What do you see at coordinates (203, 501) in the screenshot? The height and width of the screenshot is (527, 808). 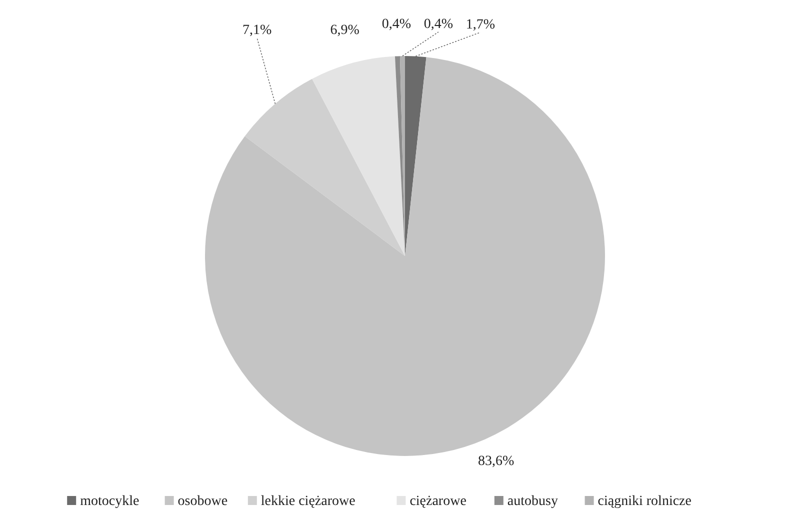 I see `legend-label: osobowe` at bounding box center [203, 501].